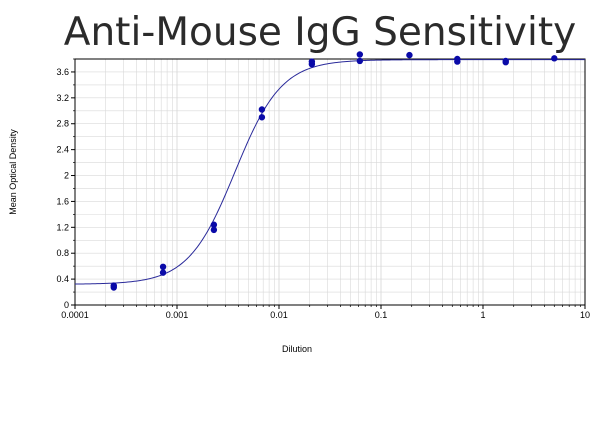 The height and width of the screenshot is (447, 600). What do you see at coordinates (62, 98) in the screenshot?
I see `y-tick-label: 3.2` at bounding box center [62, 98].